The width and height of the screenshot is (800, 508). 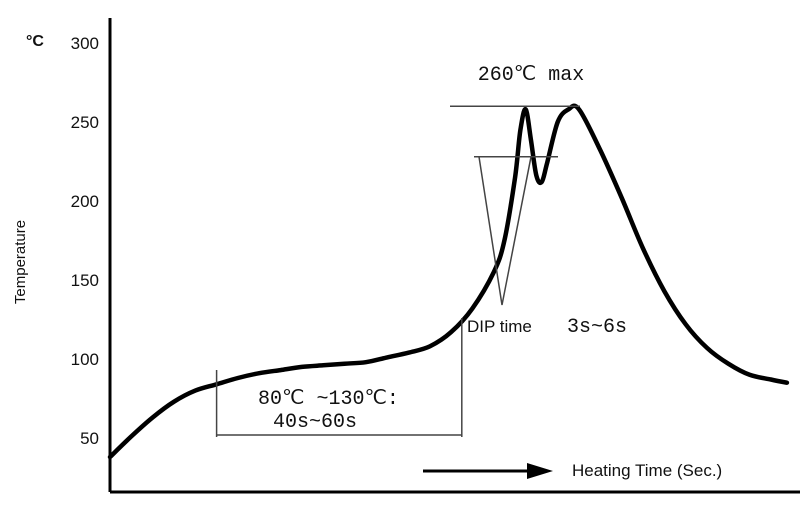 I want to click on y-tick-label: 50, so click(x=89, y=438).